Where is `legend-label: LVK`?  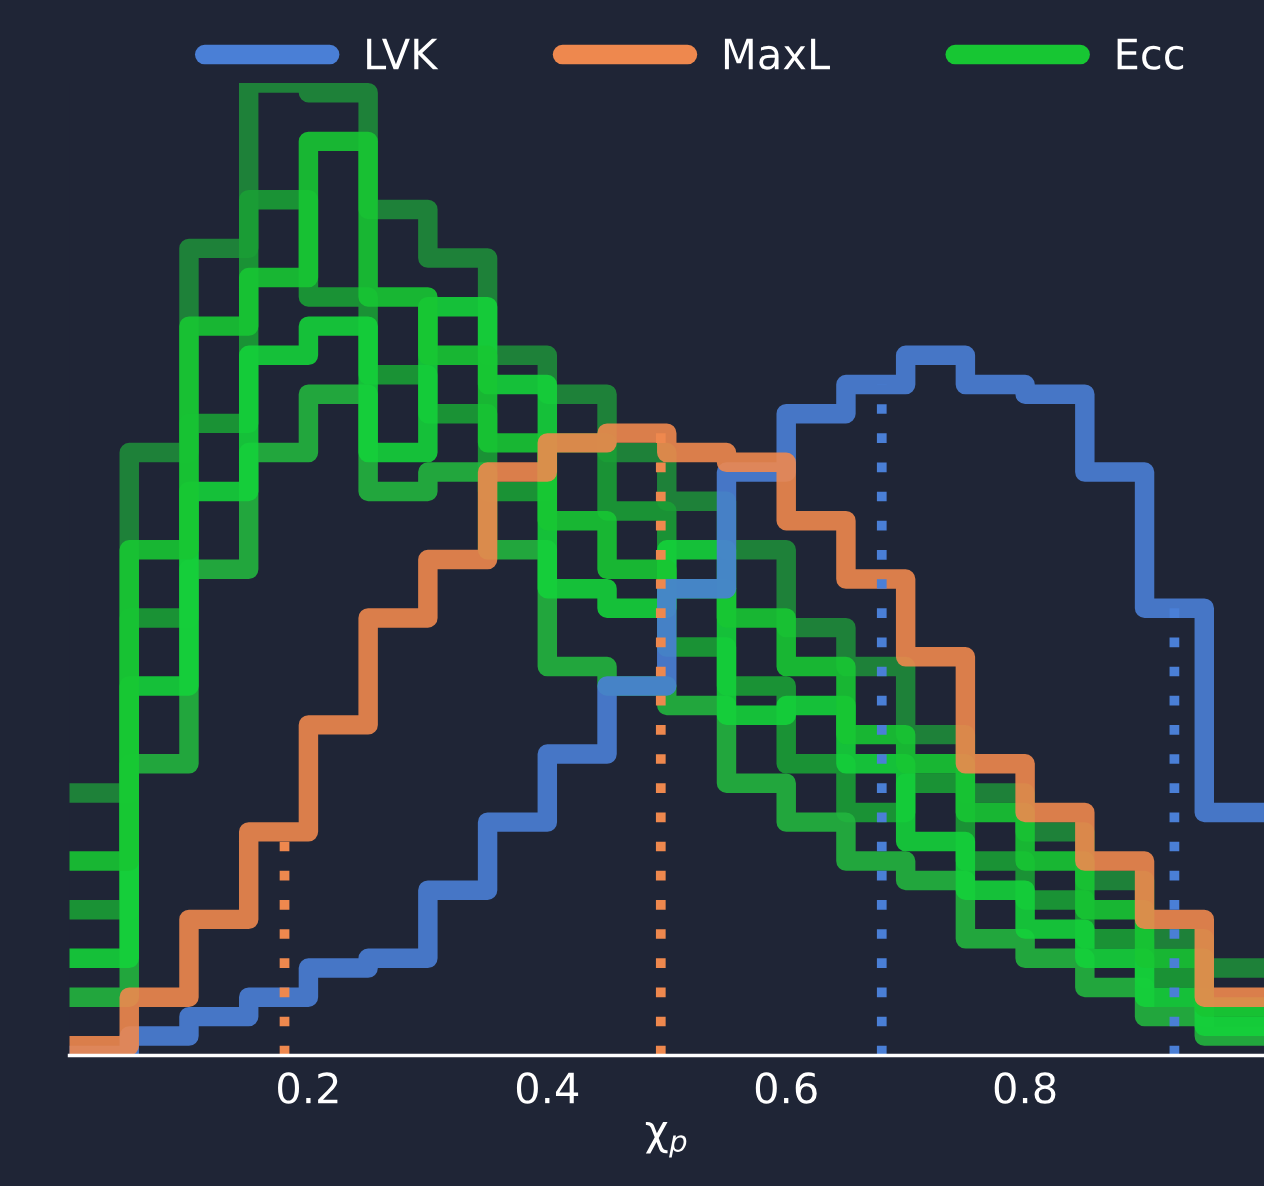 legend-label: LVK is located at coordinates (403, 54).